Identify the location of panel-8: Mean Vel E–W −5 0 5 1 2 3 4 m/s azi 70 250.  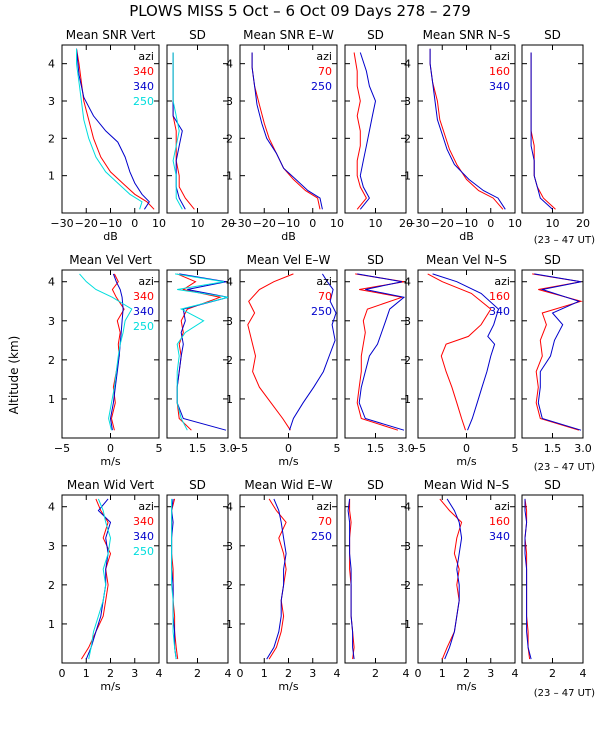
(283, 360).